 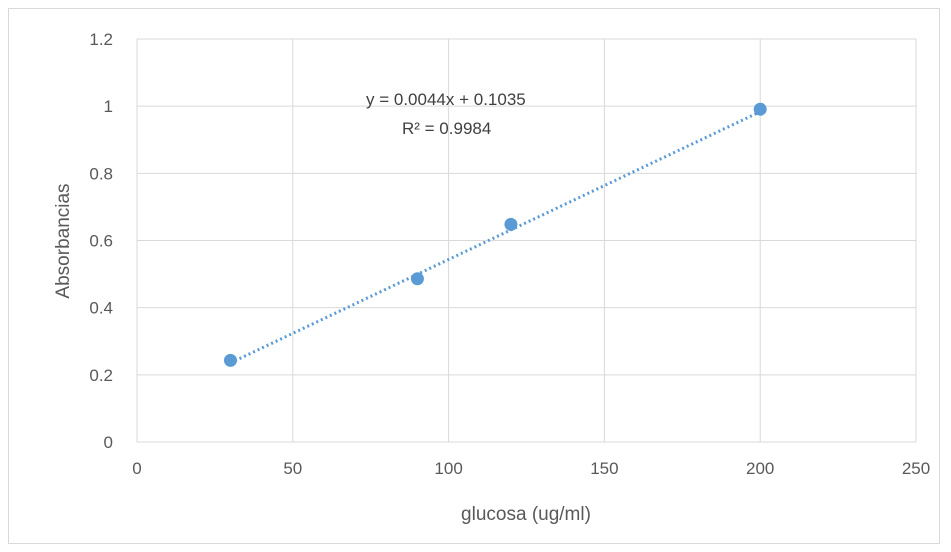 What do you see at coordinates (108, 442) in the screenshot?
I see `y-tick-label: 0` at bounding box center [108, 442].